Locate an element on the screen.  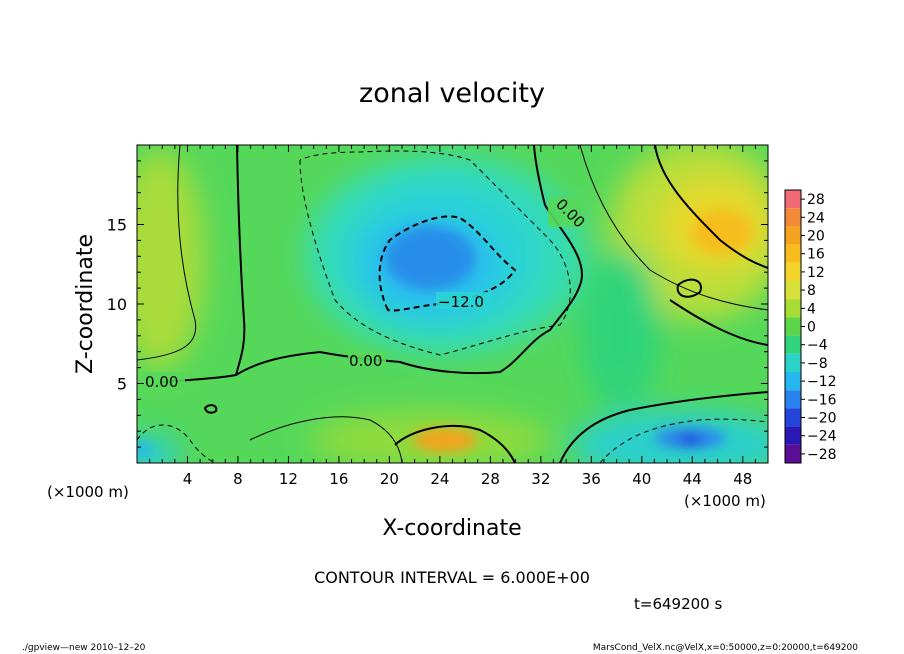
colorbar-label: 4 is located at coordinates (811, 309).